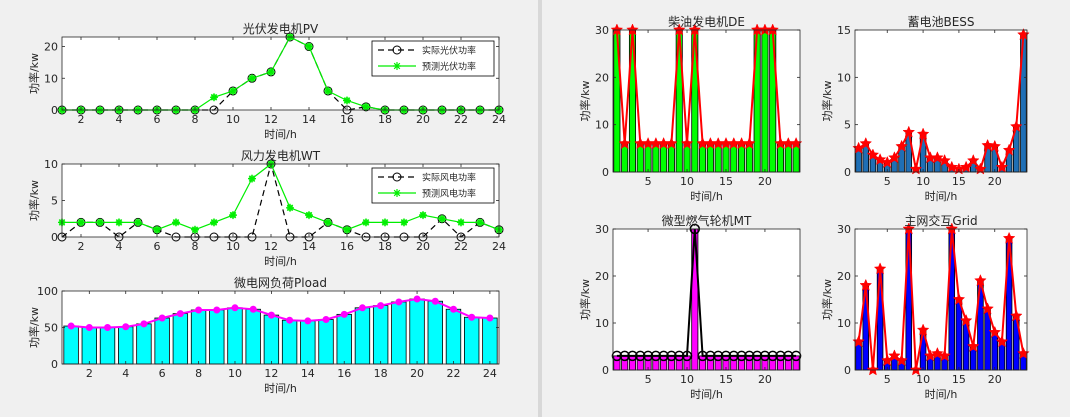 The width and height of the screenshot is (1070, 417). I want to click on chart-title: 微电网负荷Pload, so click(280, 283).